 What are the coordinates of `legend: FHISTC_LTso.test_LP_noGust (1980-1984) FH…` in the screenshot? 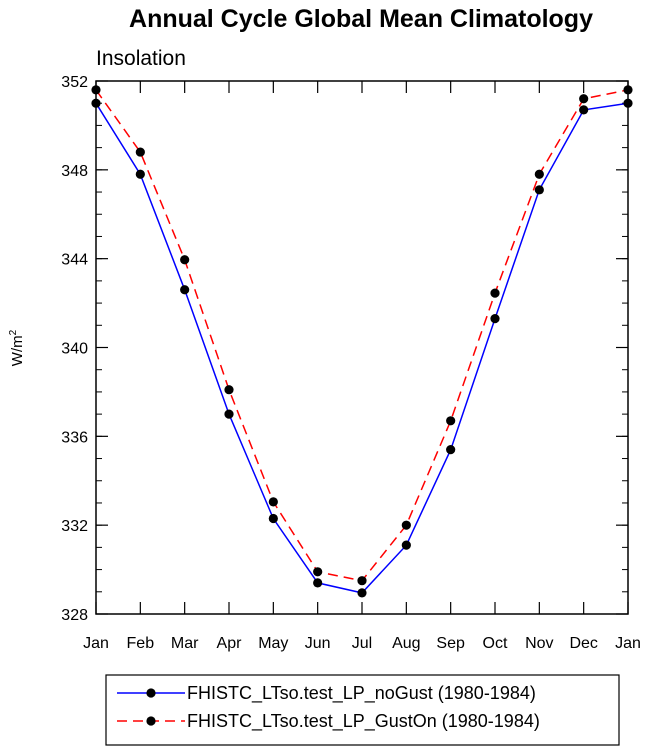 It's located at (362, 710).